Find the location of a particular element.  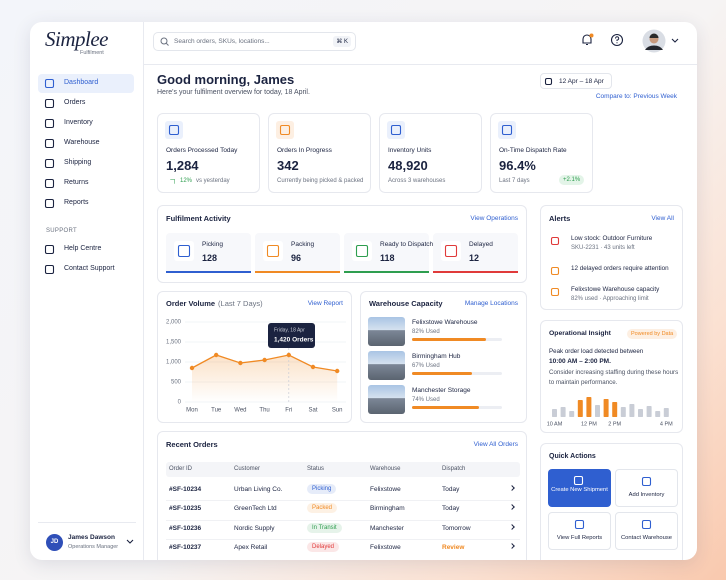

quick-action-button: Create New Shipment is located at coordinates (579, 488).